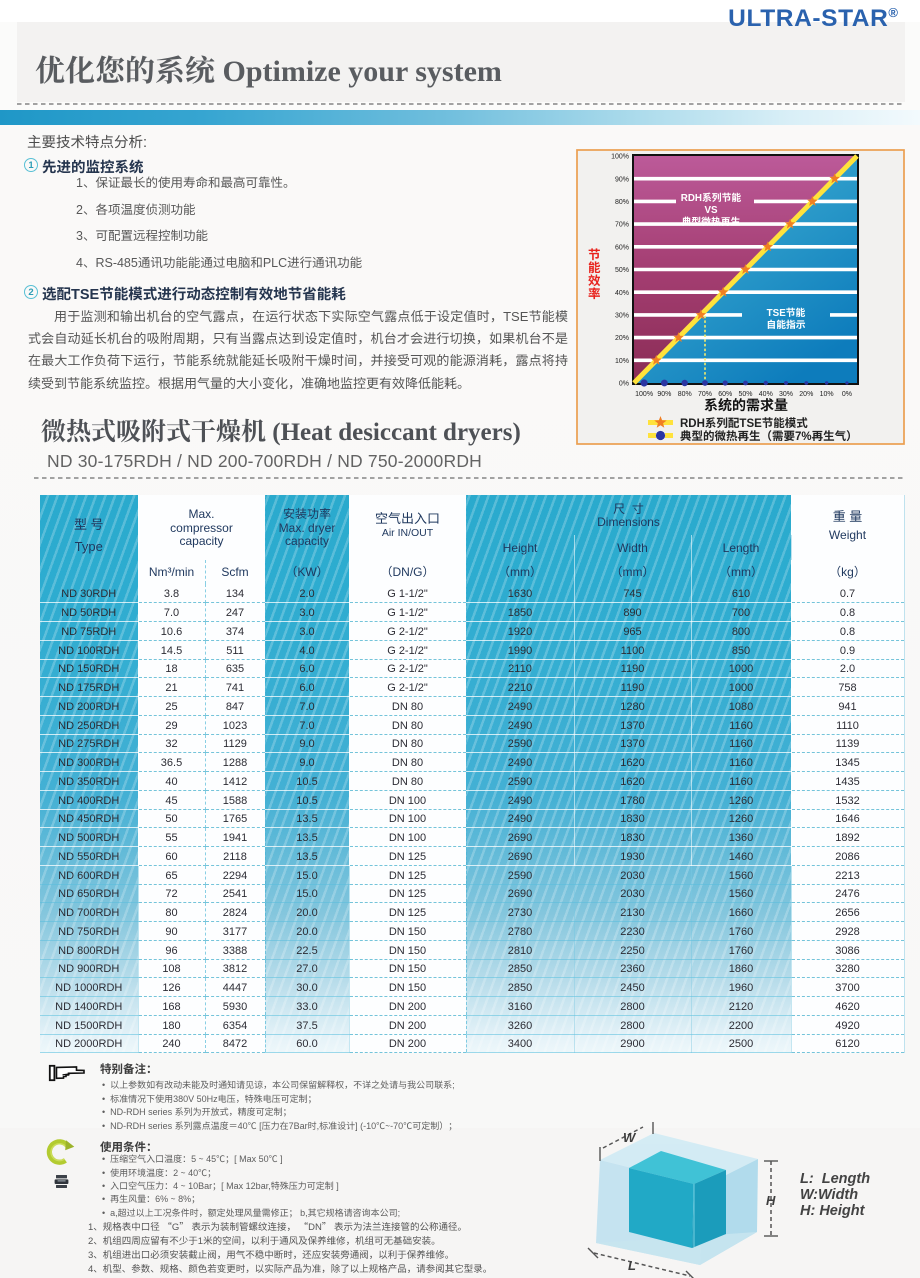  I want to click on svg-text: H, so click(771, 1200).